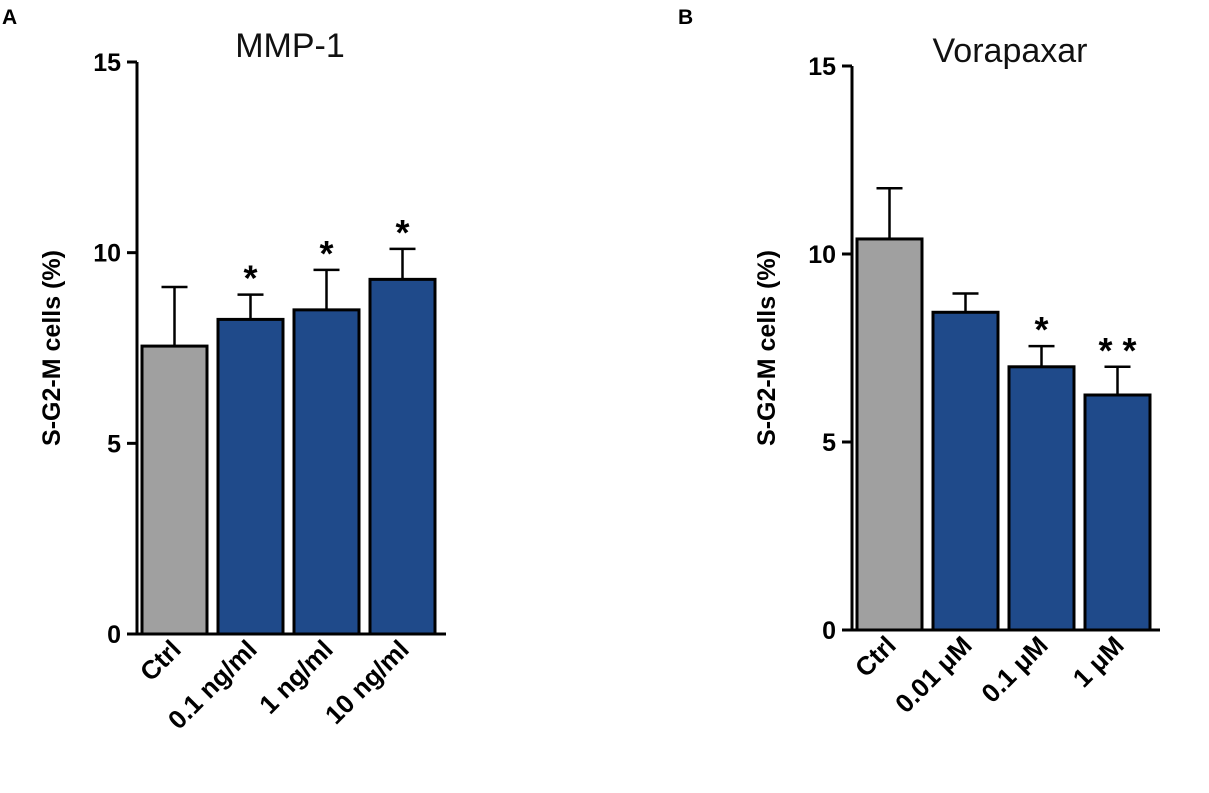 Image resolution: width=1209 pixels, height=793 pixels. I want to click on panel-a-letter: A, so click(9, 17).